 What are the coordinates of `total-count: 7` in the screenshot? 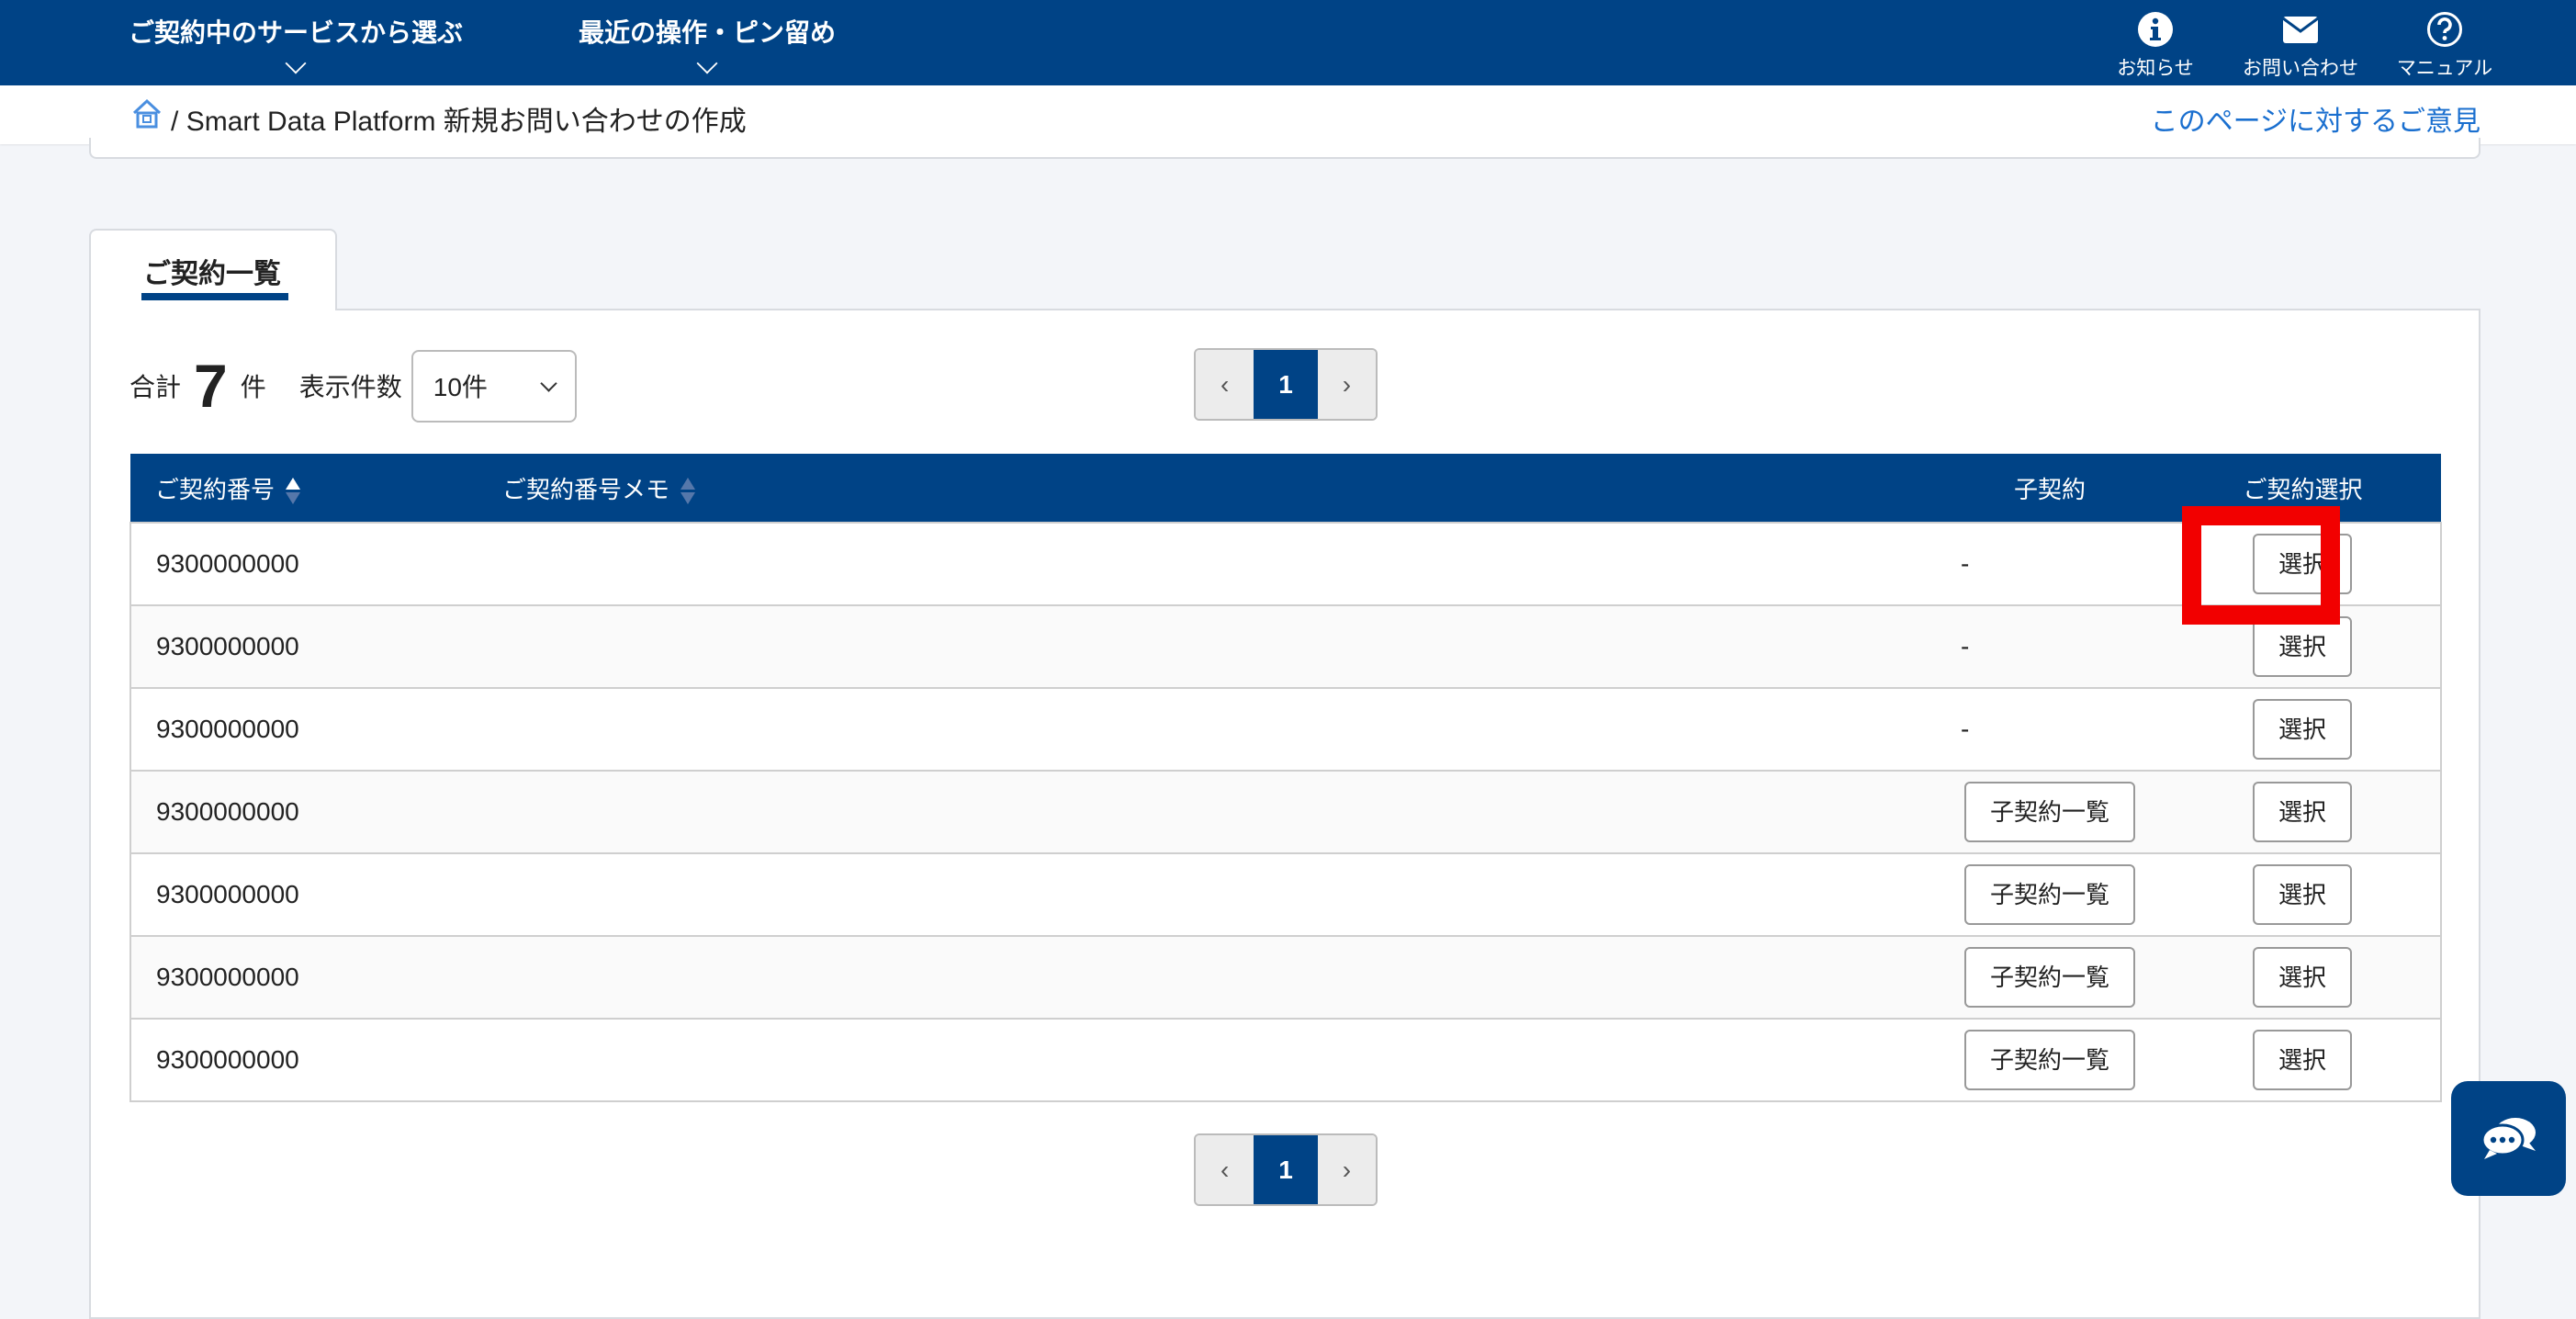 It's located at (211, 386).